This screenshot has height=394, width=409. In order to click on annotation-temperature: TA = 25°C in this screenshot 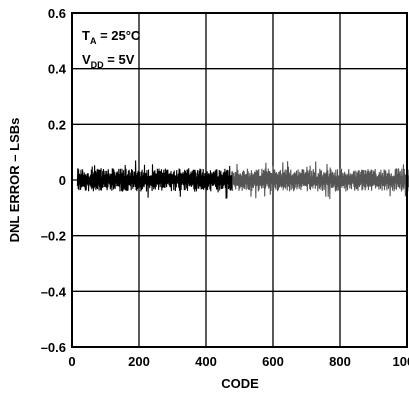, I will do `click(111, 37)`.